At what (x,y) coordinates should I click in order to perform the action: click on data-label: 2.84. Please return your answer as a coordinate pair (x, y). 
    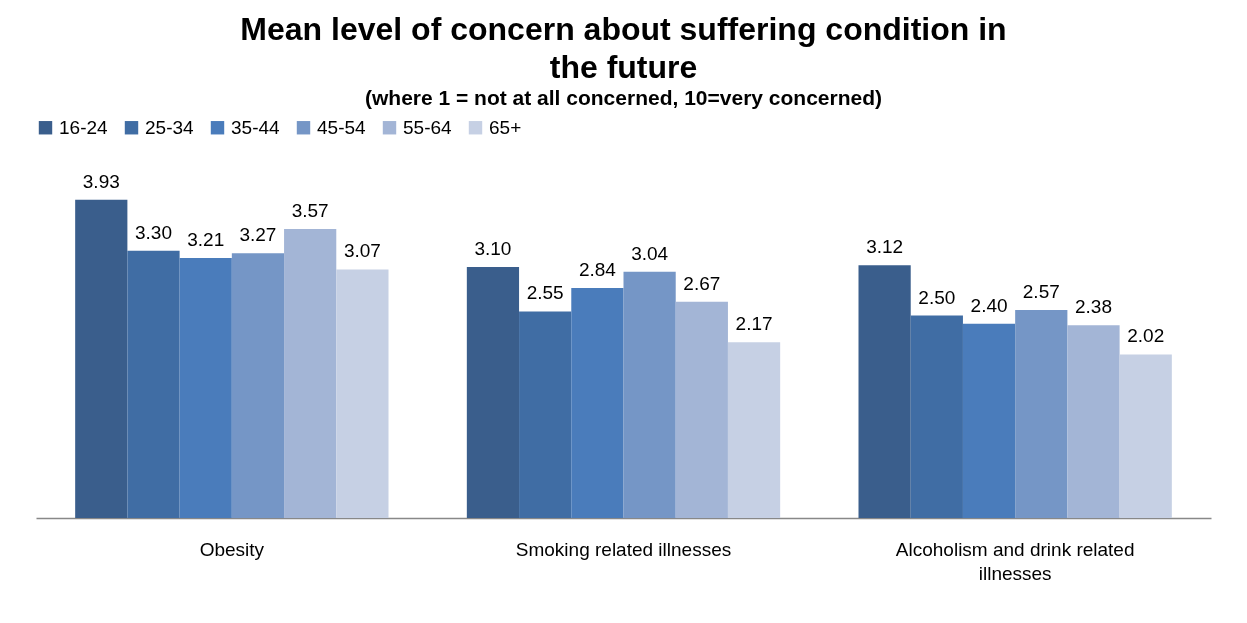
    Looking at the image, I should click on (597, 270).